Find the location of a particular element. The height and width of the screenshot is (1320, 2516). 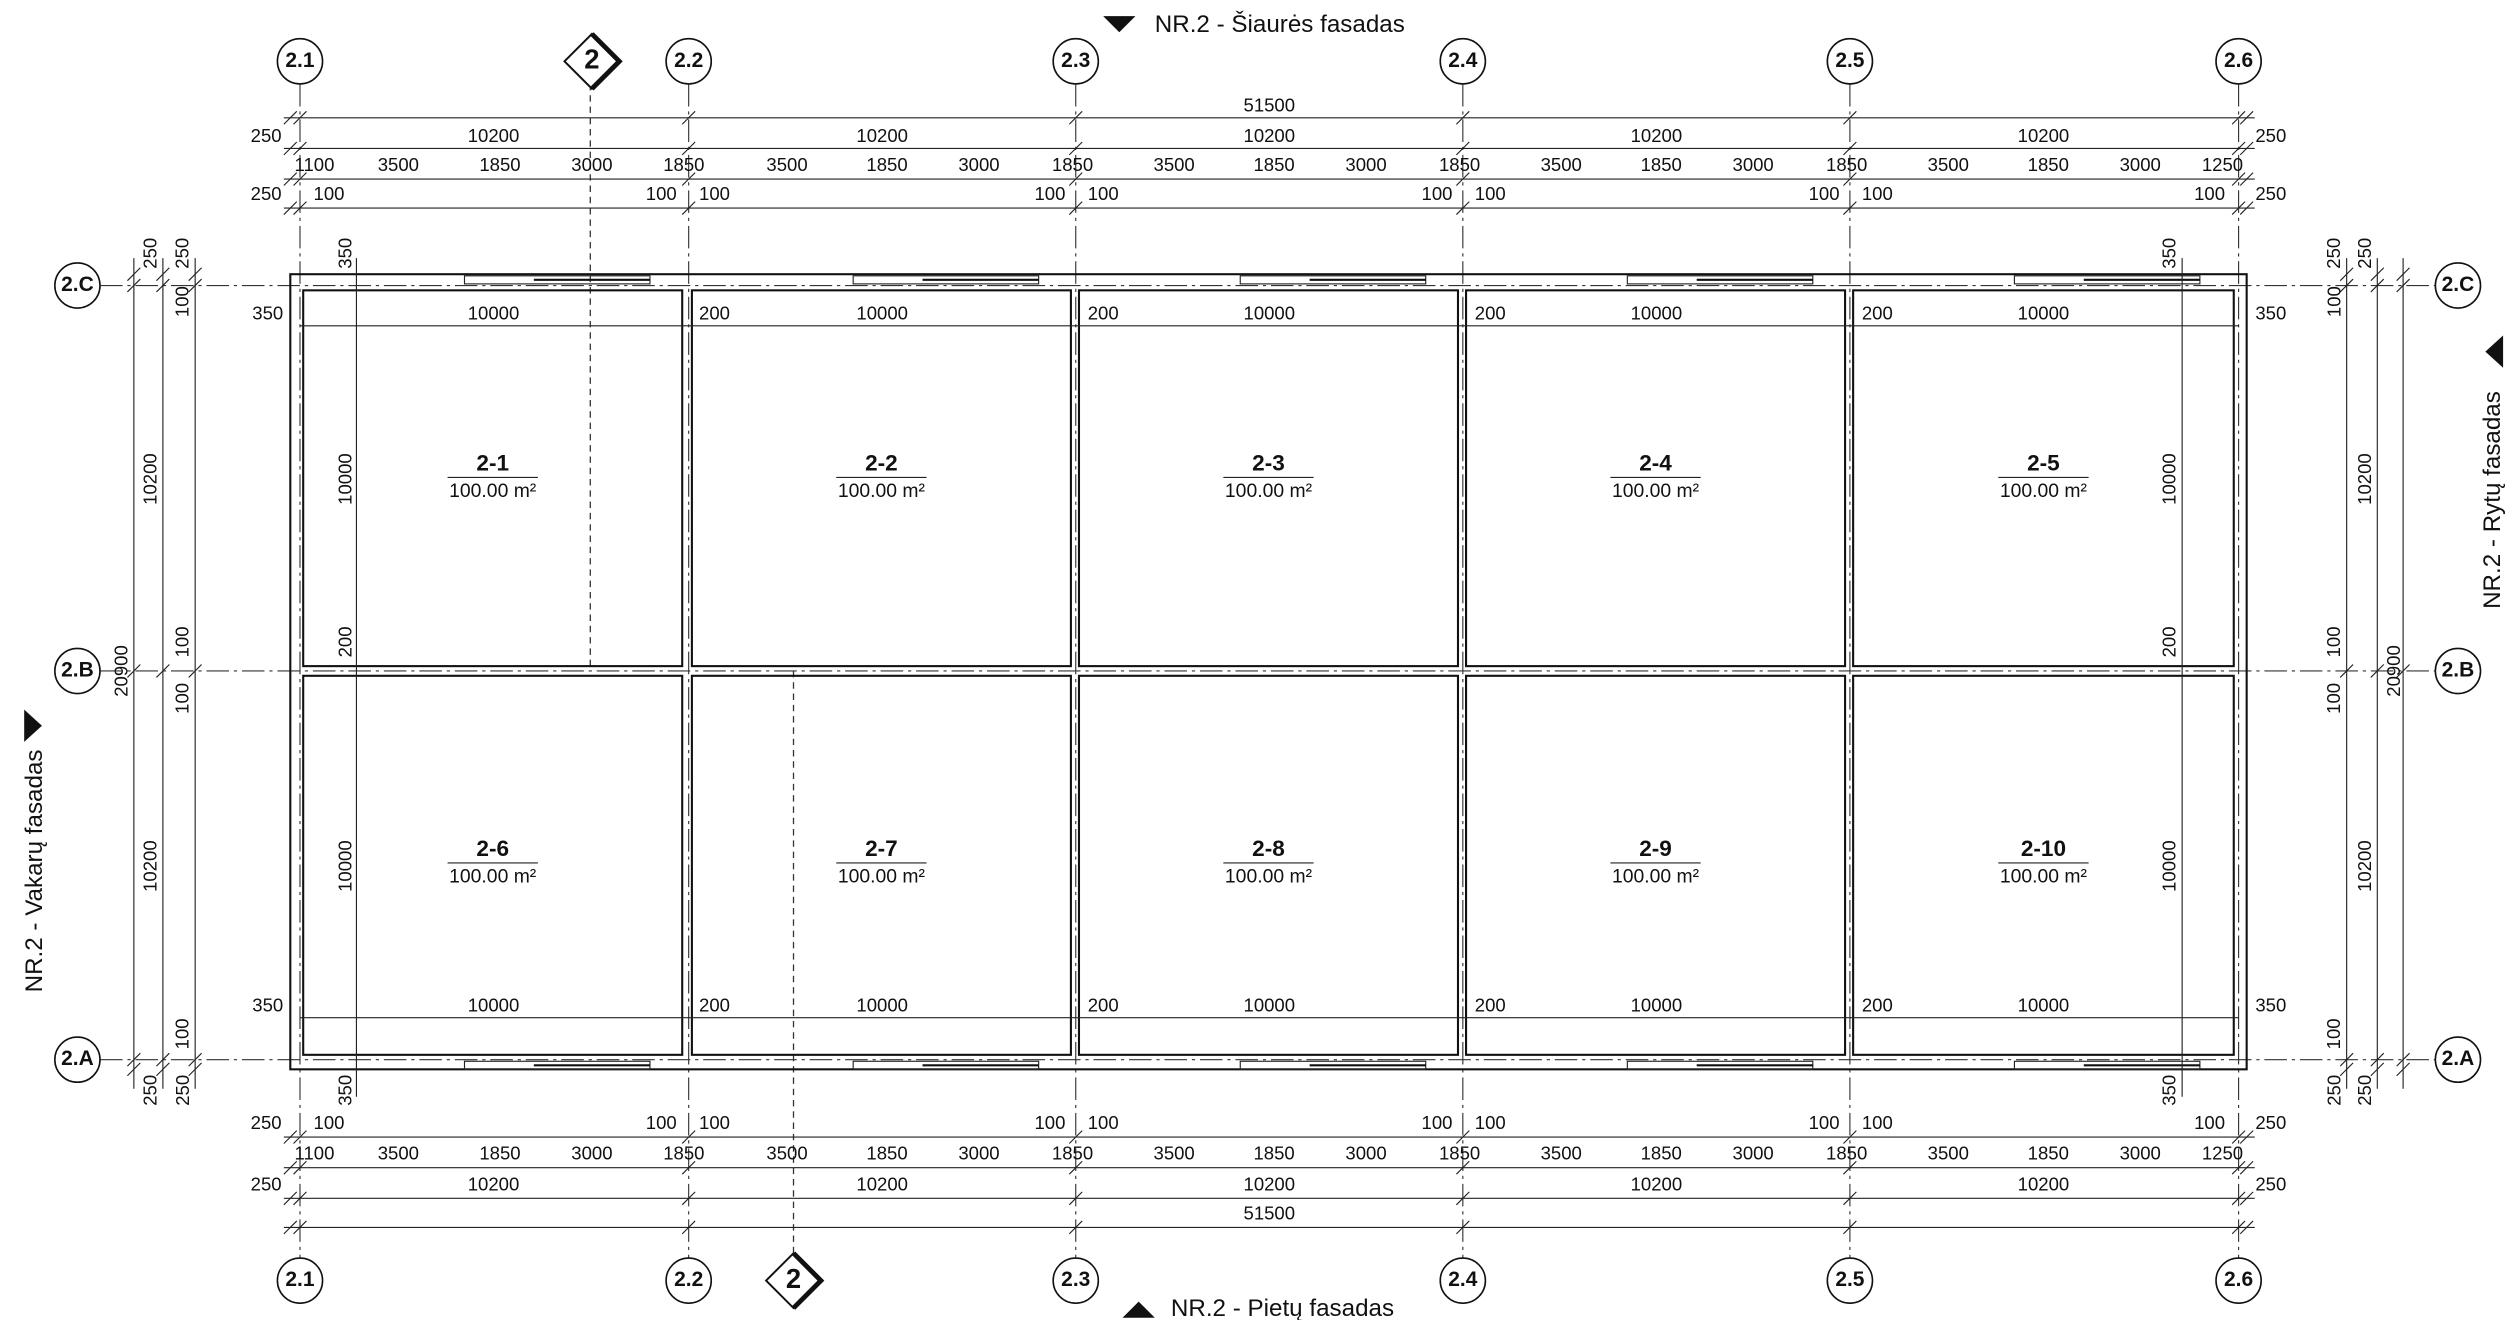

grid-label: 2.6 is located at coordinates (2238, 1279).